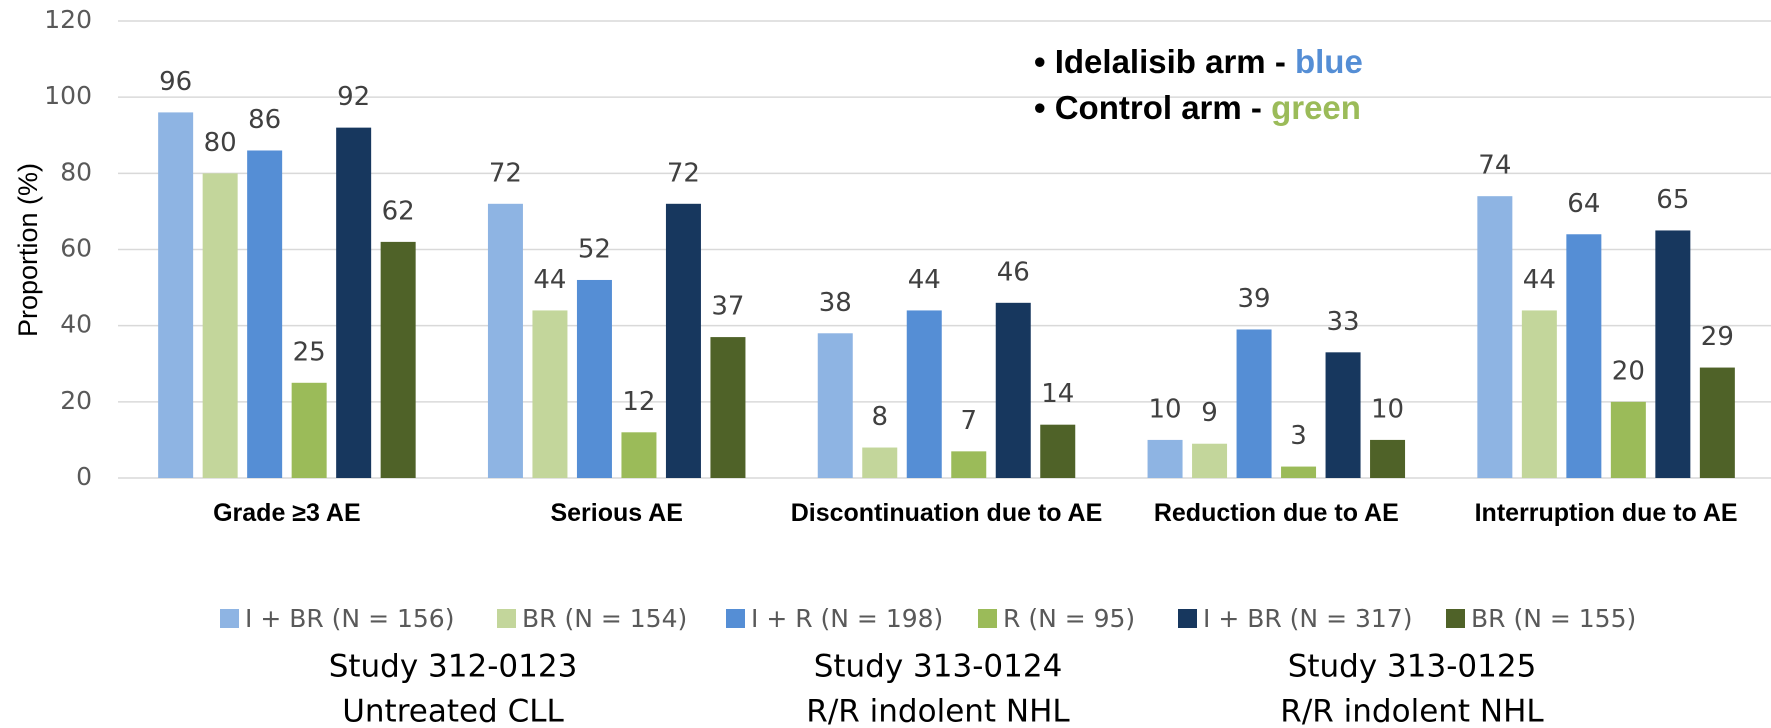  What do you see at coordinates (84, 476) in the screenshot?
I see `y-tick-label: 0` at bounding box center [84, 476].